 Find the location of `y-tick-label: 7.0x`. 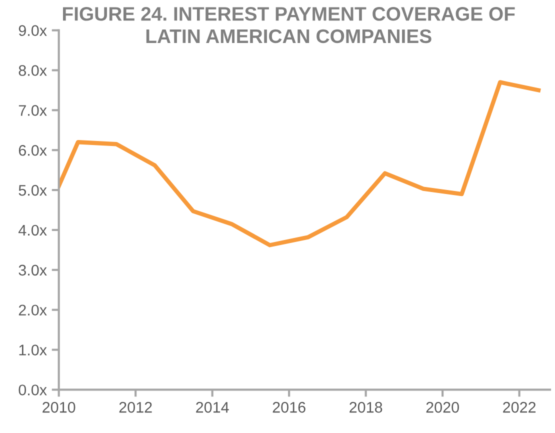

y-tick-label: 7.0x is located at coordinates (32, 110).